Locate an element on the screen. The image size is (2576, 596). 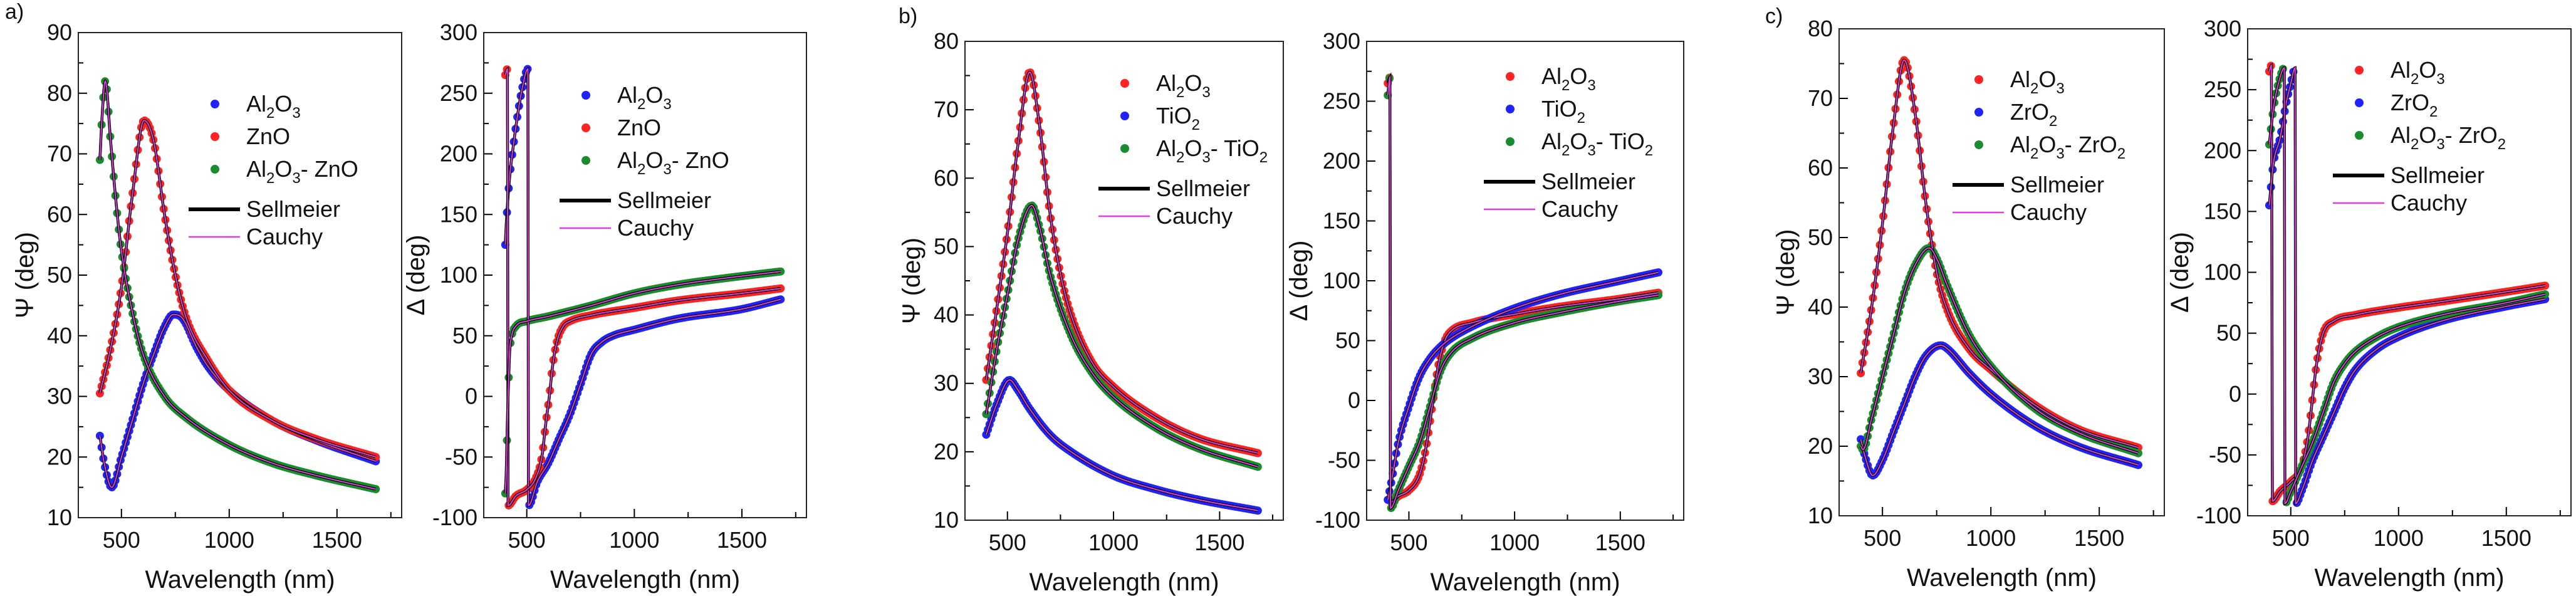
y-tick-label: 60 is located at coordinates (946, 178).